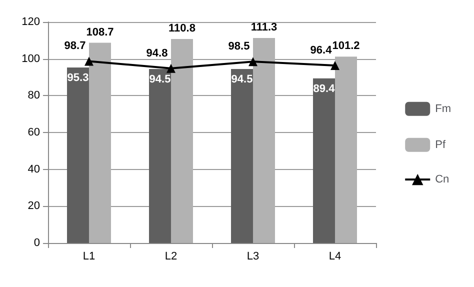  Describe the element at coordinates (157, 53) in the screenshot. I see `data-label: 94.8` at that location.